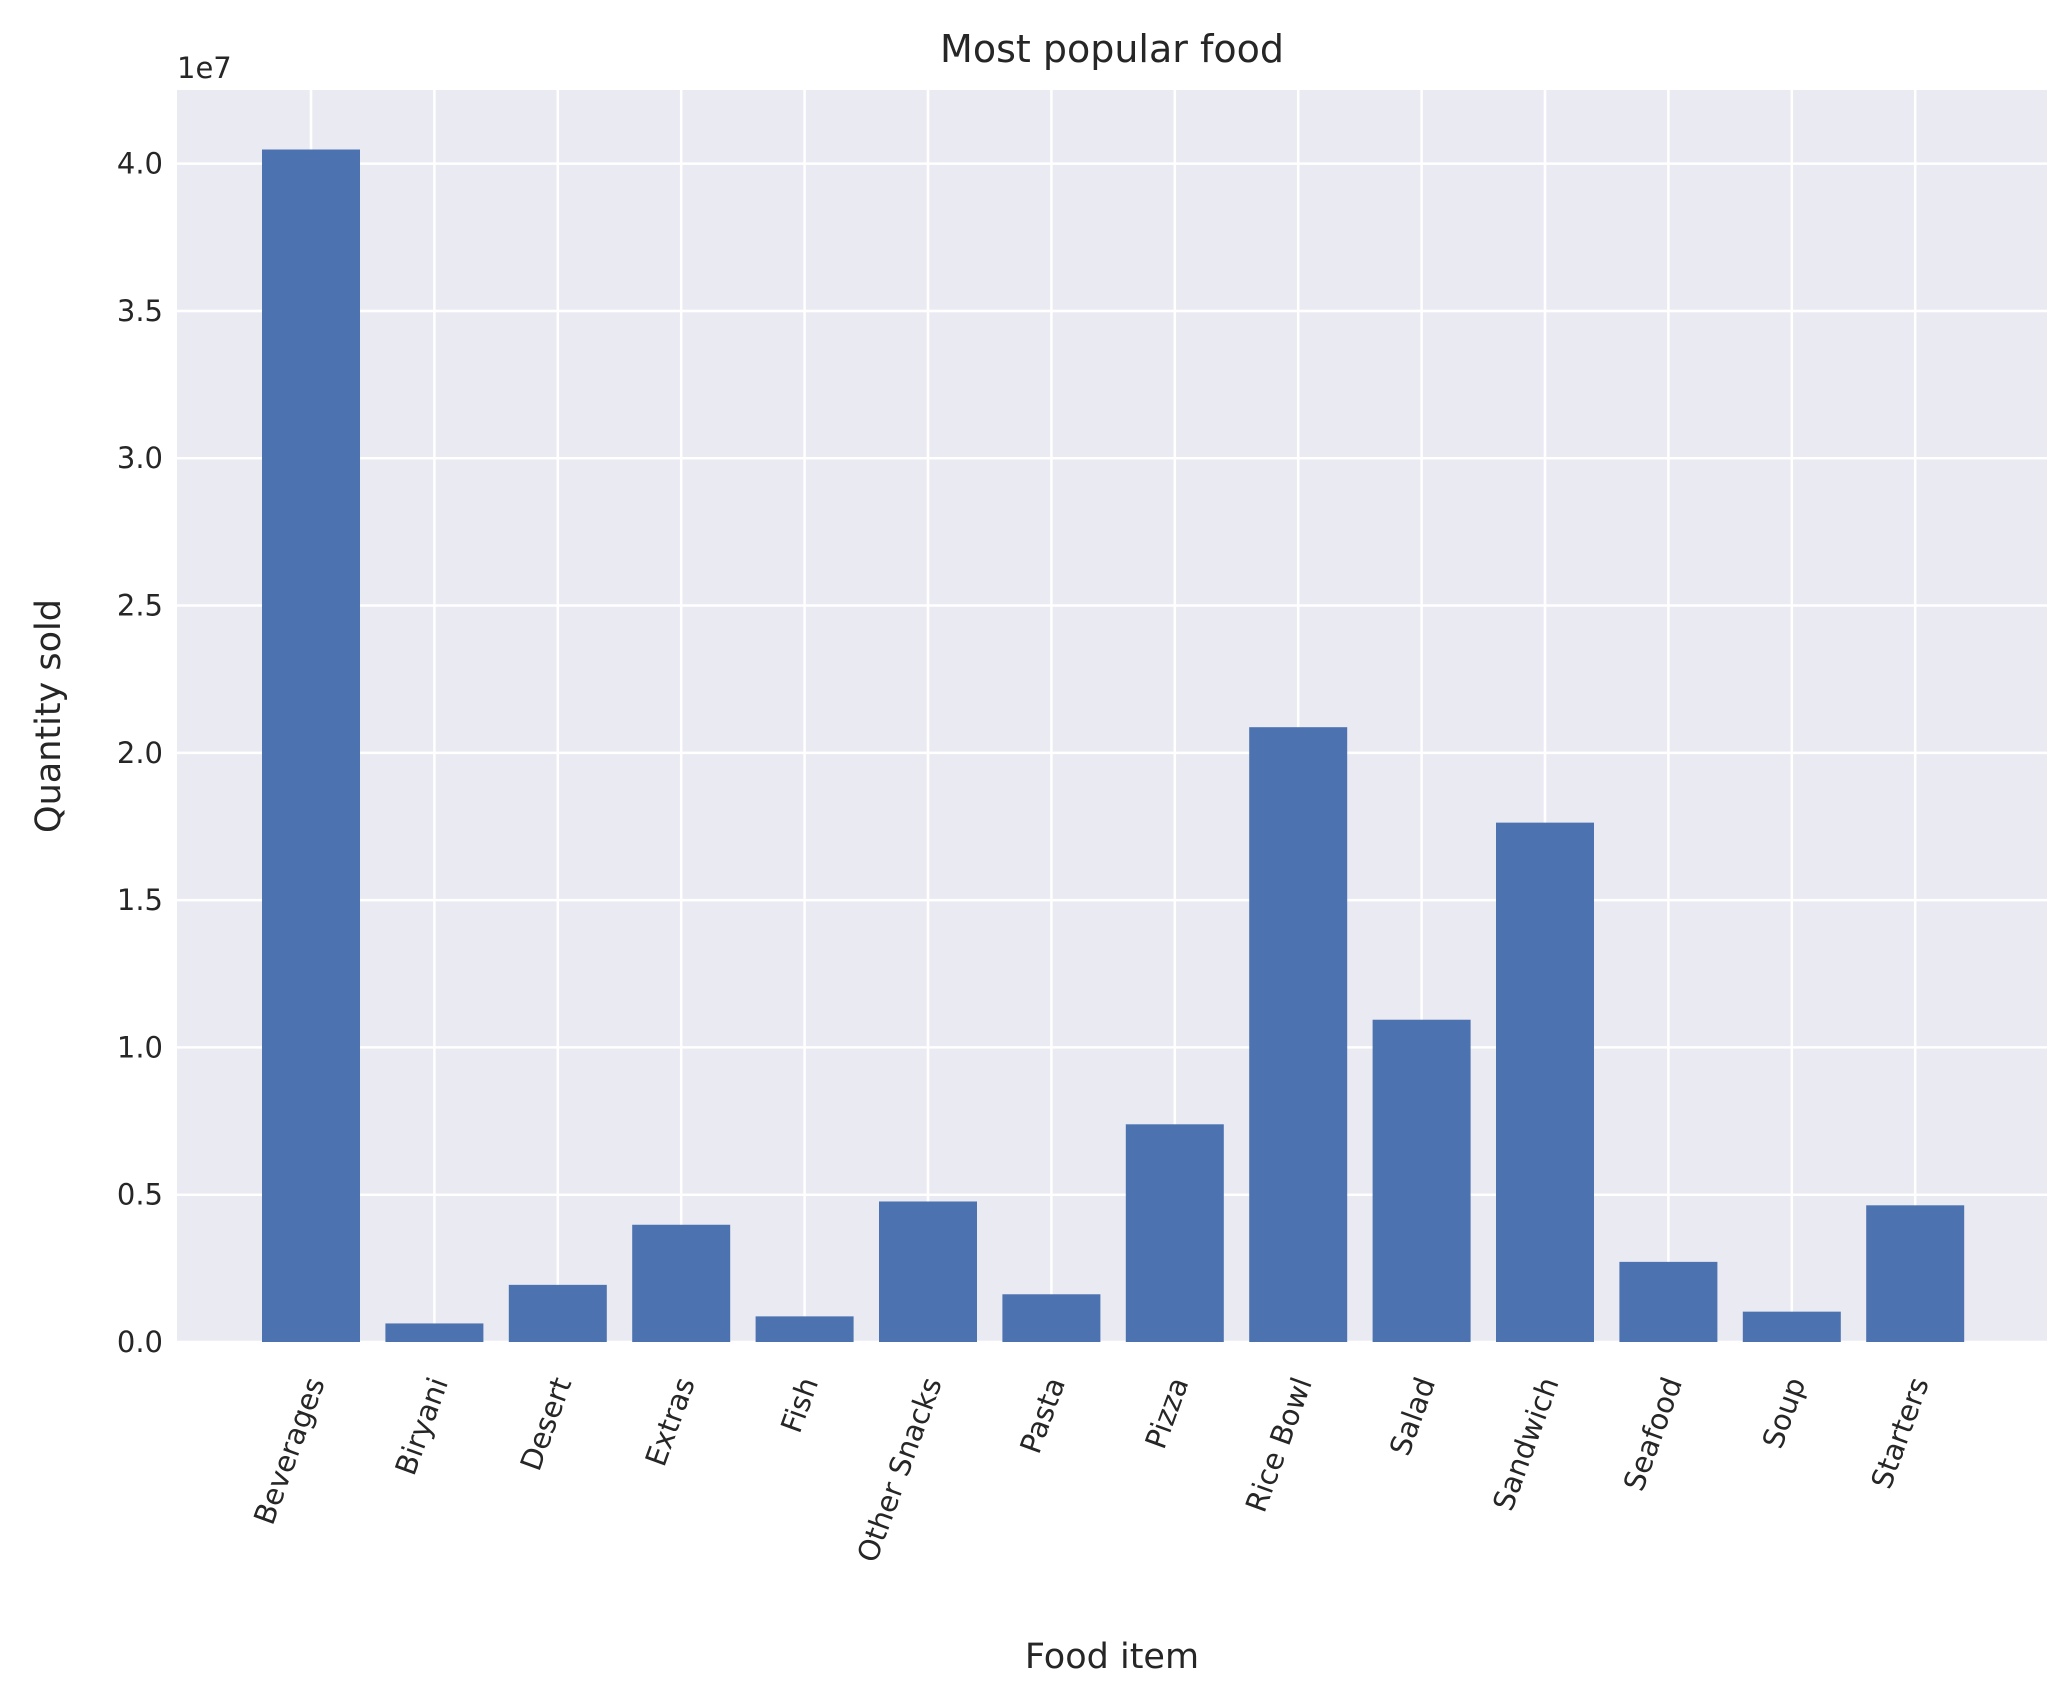 The width and height of the screenshot is (2065, 1704). I want to click on bar-salad, so click(1421, 1180).